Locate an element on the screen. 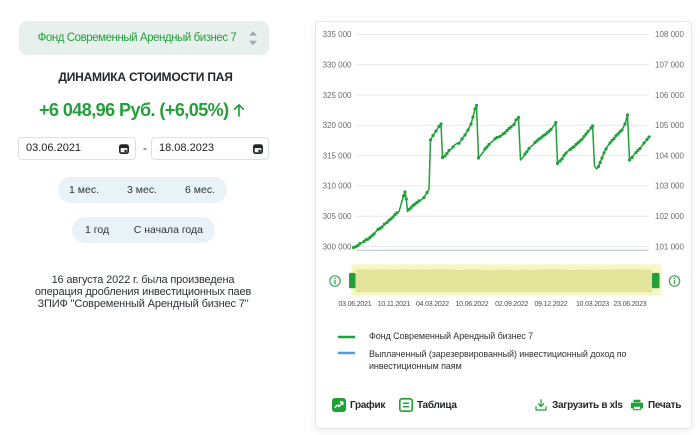 This screenshot has height=435, width=700. svg-text: 103 000 is located at coordinates (669, 186).